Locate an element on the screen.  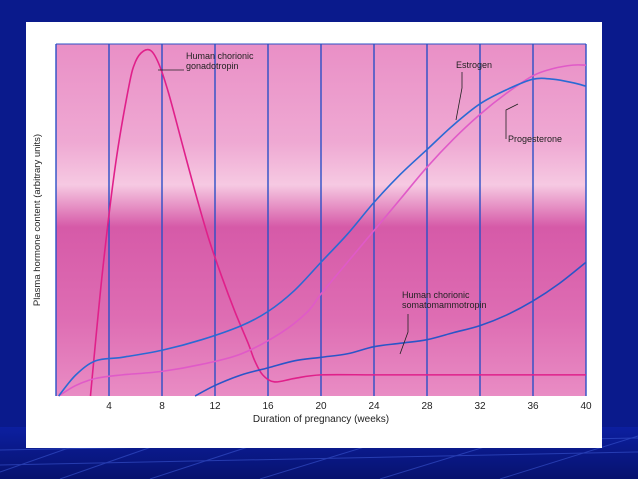
series-label-human-chorionic-somatomammotropin: somatomammotropin is located at coordinates (444, 305).